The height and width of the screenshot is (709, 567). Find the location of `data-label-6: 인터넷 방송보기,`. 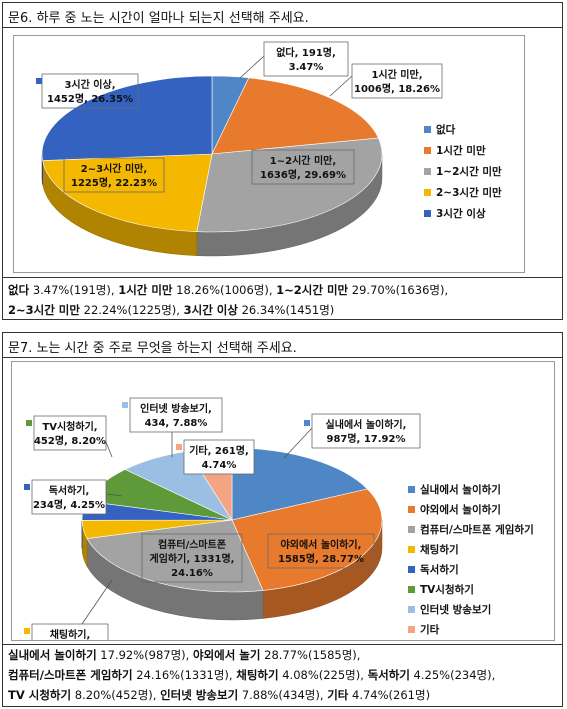

data-label-6: 인터넷 방송보기, is located at coordinates (176, 408).